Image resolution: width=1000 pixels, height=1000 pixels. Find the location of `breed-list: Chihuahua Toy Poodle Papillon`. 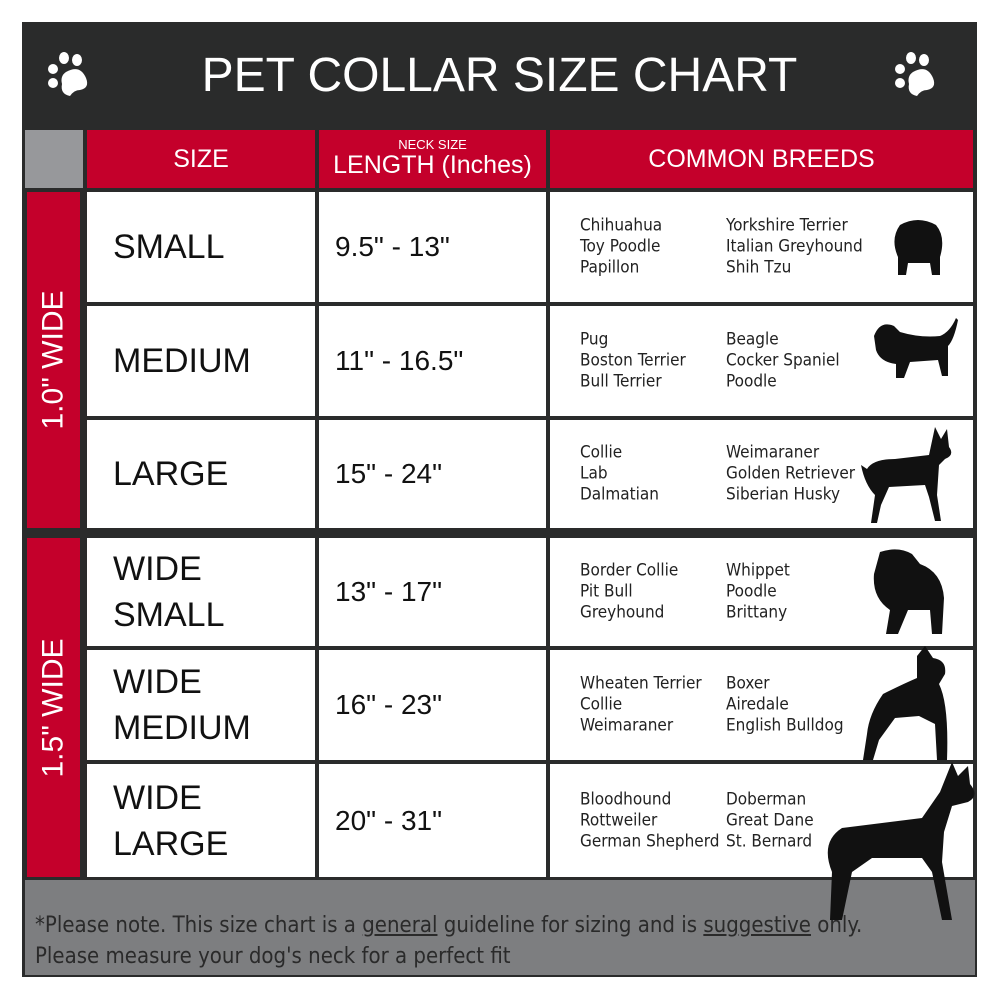

breed-list: Chihuahua Toy Poodle Papillon is located at coordinates (621, 247).